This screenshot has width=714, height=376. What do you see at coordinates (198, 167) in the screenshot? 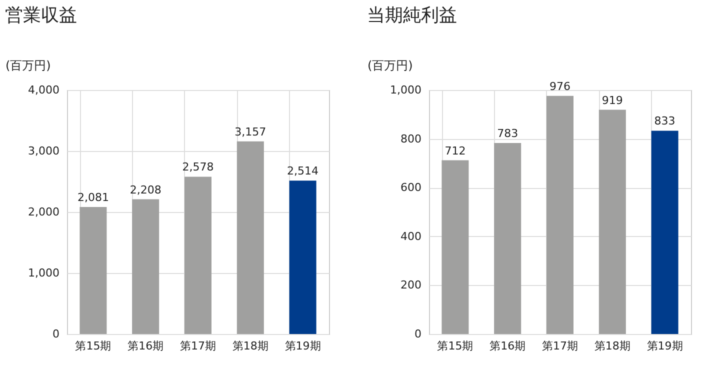
I see `data-label: 2,578` at bounding box center [198, 167].